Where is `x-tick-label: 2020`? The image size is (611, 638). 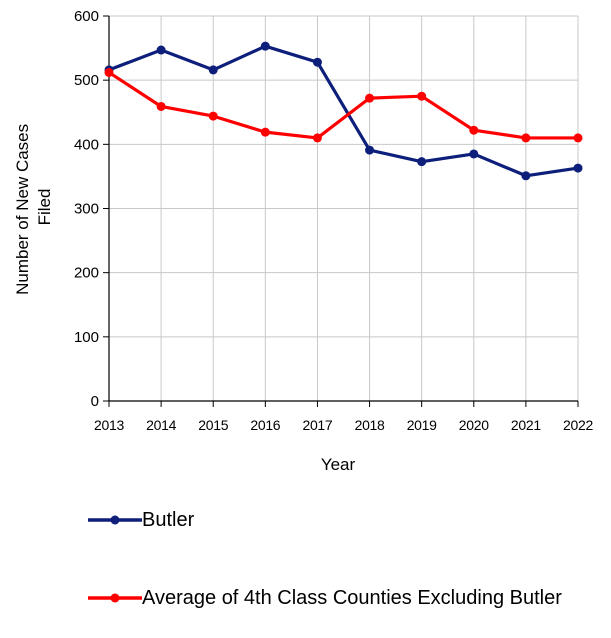
x-tick-label: 2020 is located at coordinates (474, 425).